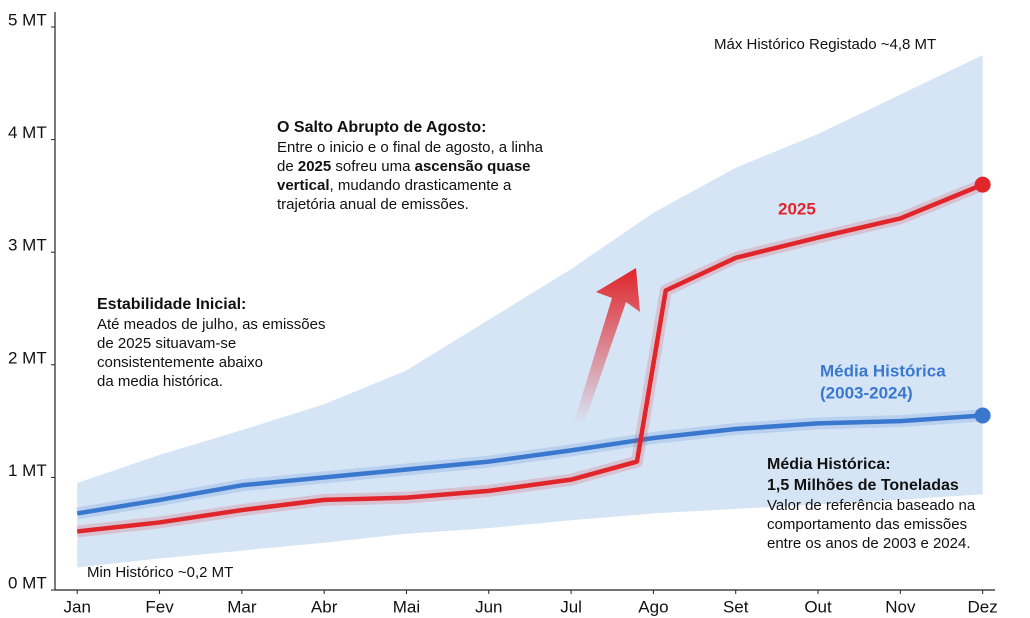  Describe the element at coordinates (372, 166) in the screenshot. I see `annotation-text: sofreu uma` at that location.